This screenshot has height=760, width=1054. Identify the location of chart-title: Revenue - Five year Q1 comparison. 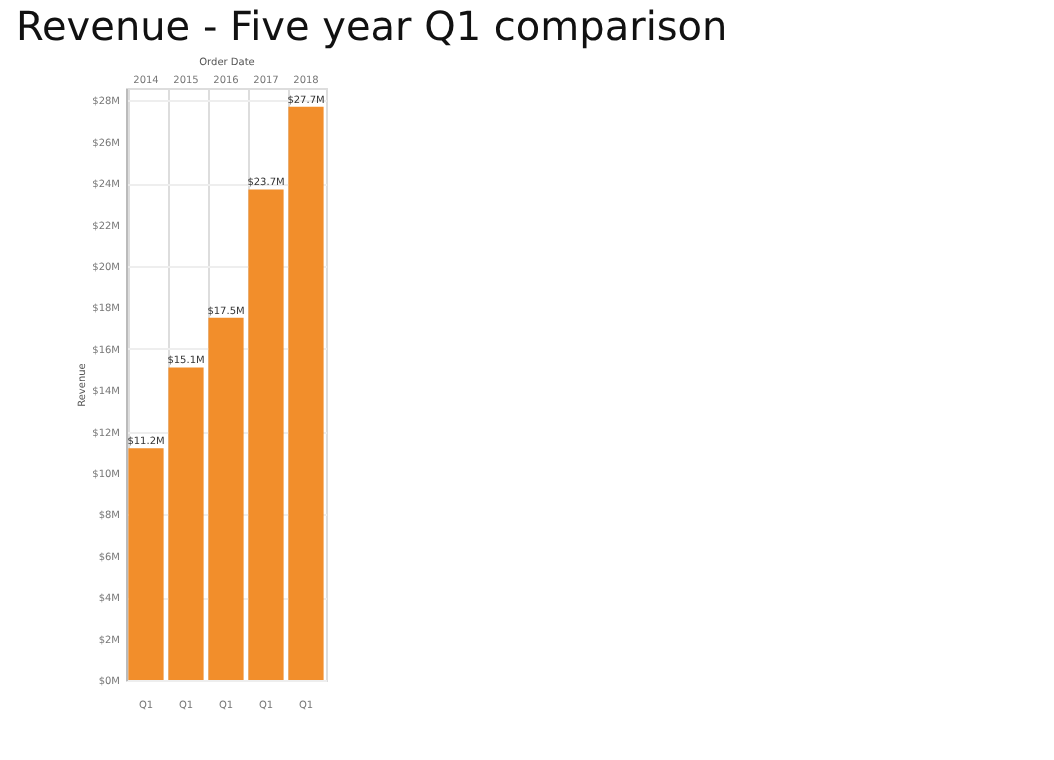
(372, 26).